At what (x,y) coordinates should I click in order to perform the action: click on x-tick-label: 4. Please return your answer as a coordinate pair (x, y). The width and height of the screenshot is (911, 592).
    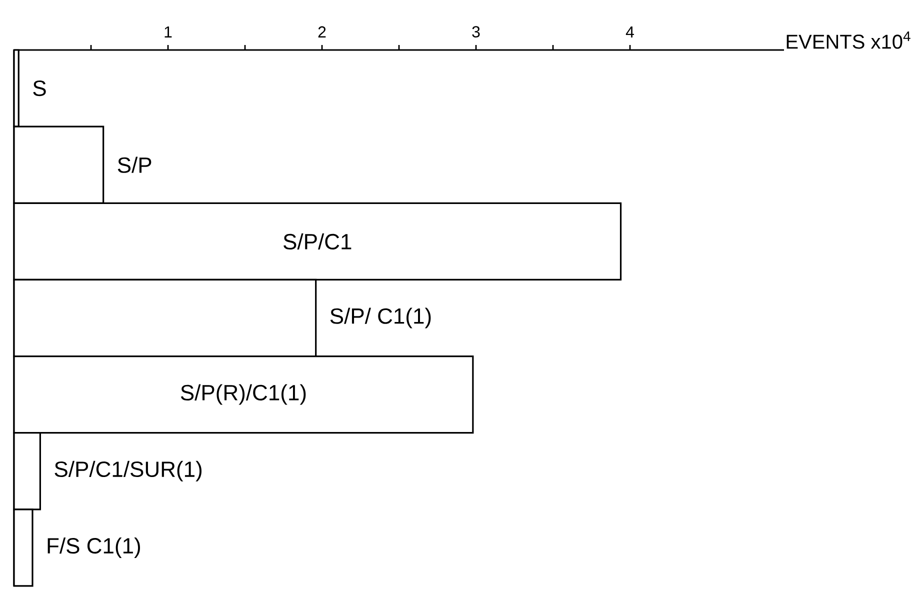
    Looking at the image, I should click on (630, 32).